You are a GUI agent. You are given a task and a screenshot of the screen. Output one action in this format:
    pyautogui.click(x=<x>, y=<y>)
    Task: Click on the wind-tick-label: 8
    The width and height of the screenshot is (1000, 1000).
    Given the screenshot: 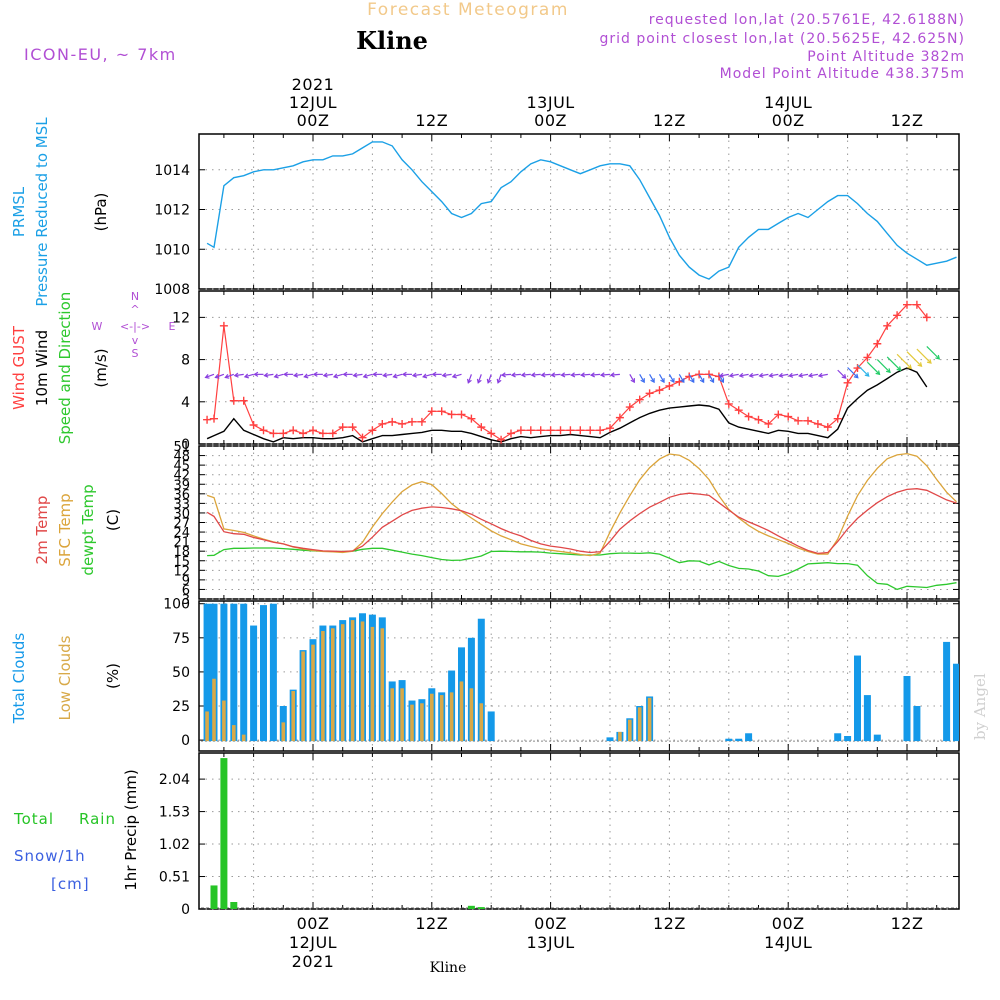 What is the action you would take?
    pyautogui.click(x=185, y=361)
    